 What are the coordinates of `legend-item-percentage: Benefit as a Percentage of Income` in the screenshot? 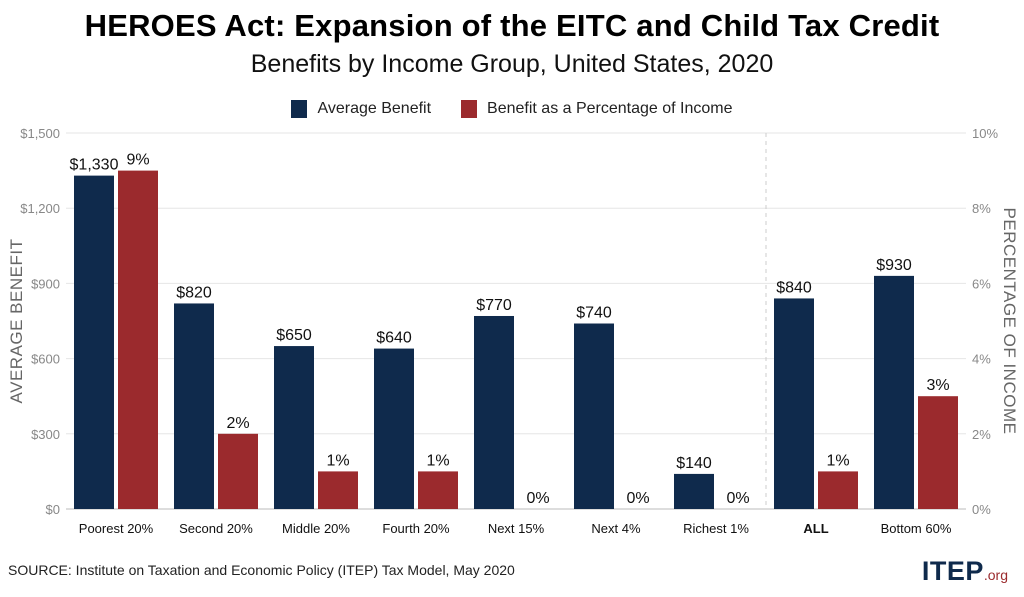 It's located at (597, 109).